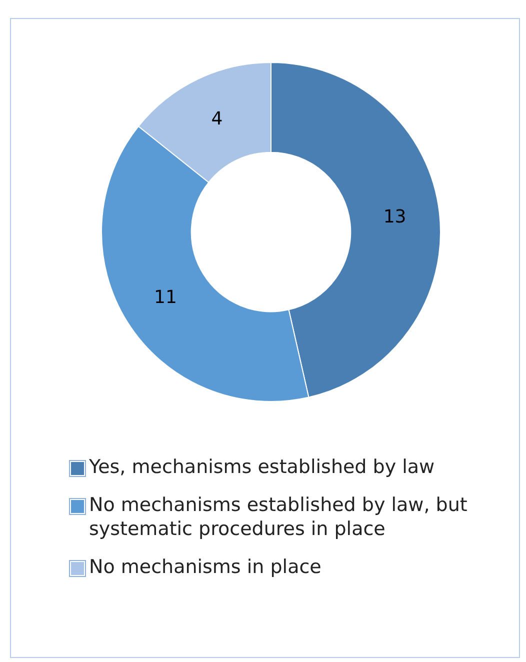  I want to click on data-label: 4, so click(217, 119).